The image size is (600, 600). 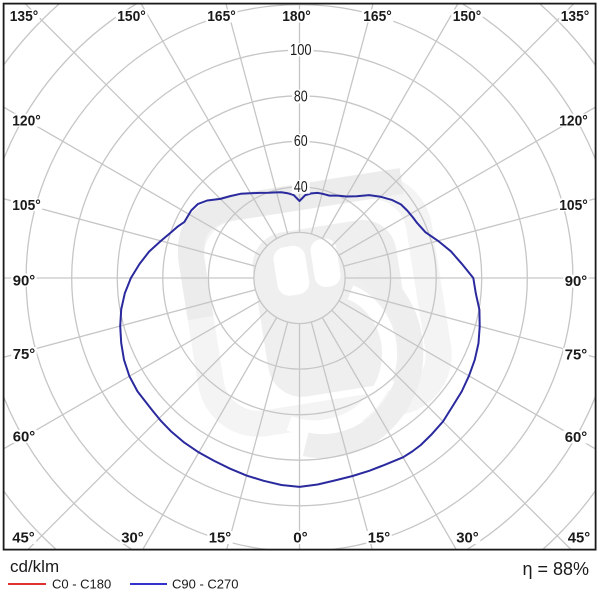 What do you see at coordinates (300, 538) in the screenshot?
I see `svg-text: 0°` at bounding box center [300, 538].